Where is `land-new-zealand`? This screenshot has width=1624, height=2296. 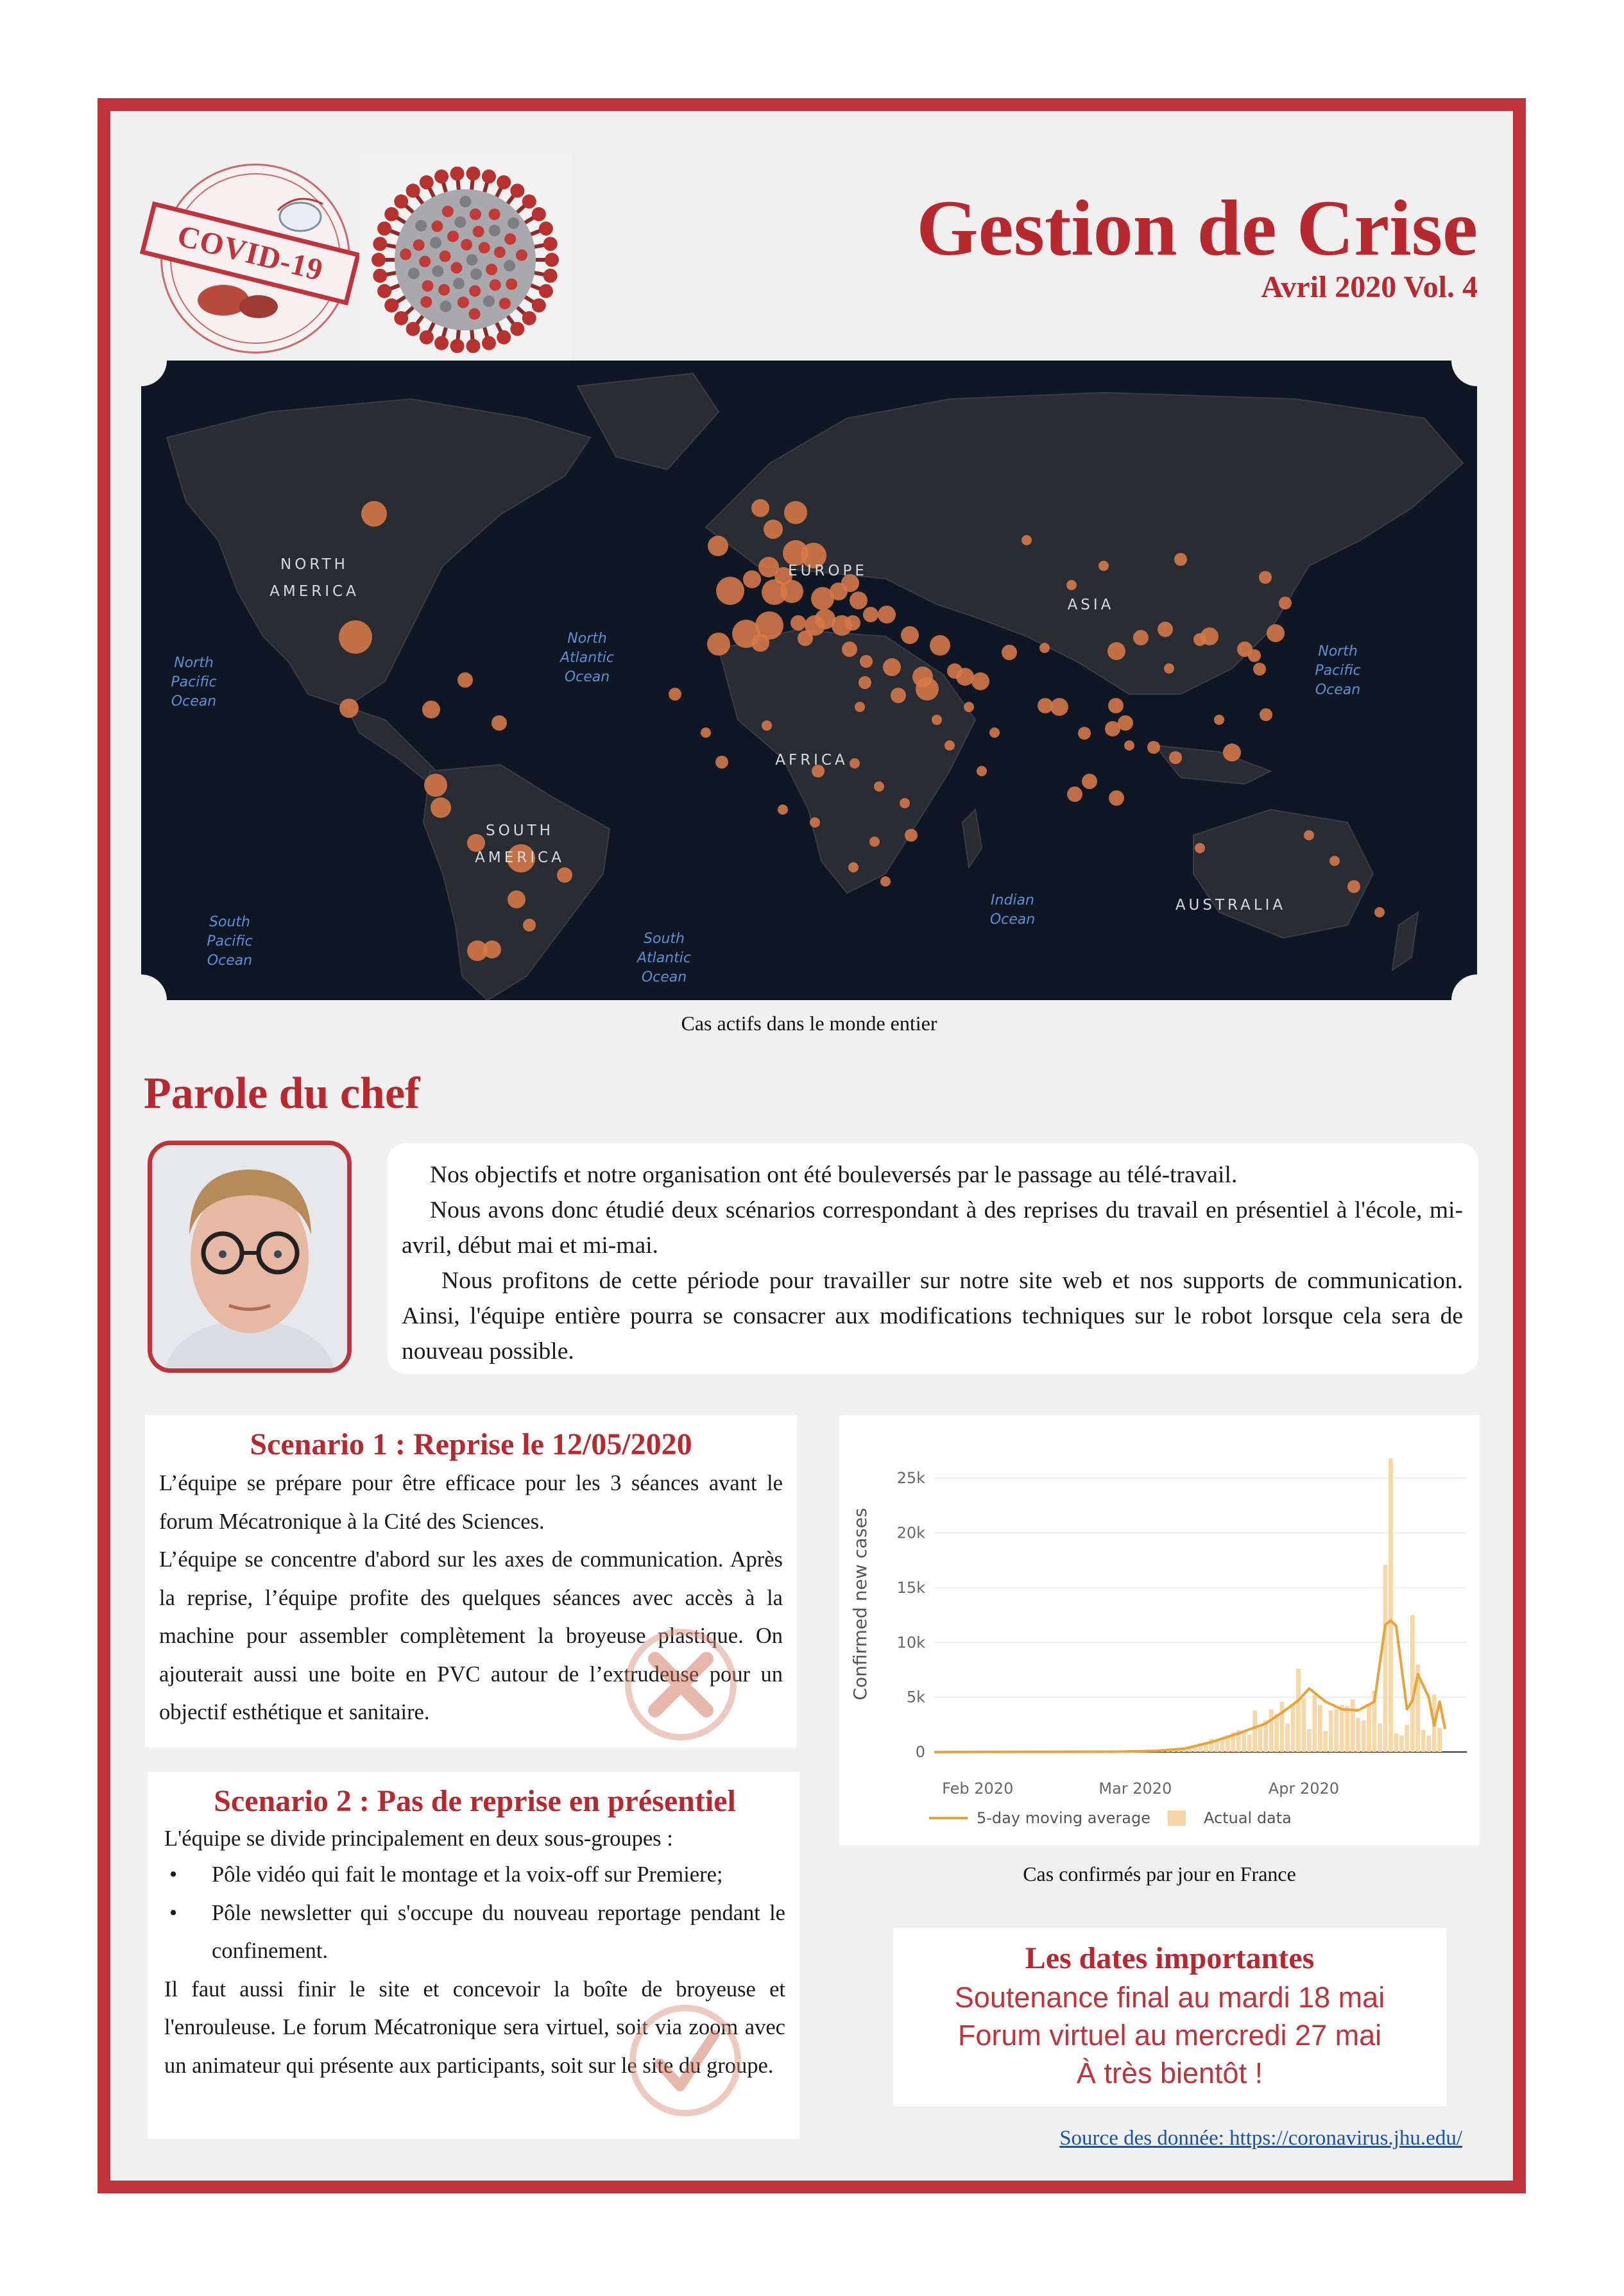 land-new-zealand is located at coordinates (1405, 941).